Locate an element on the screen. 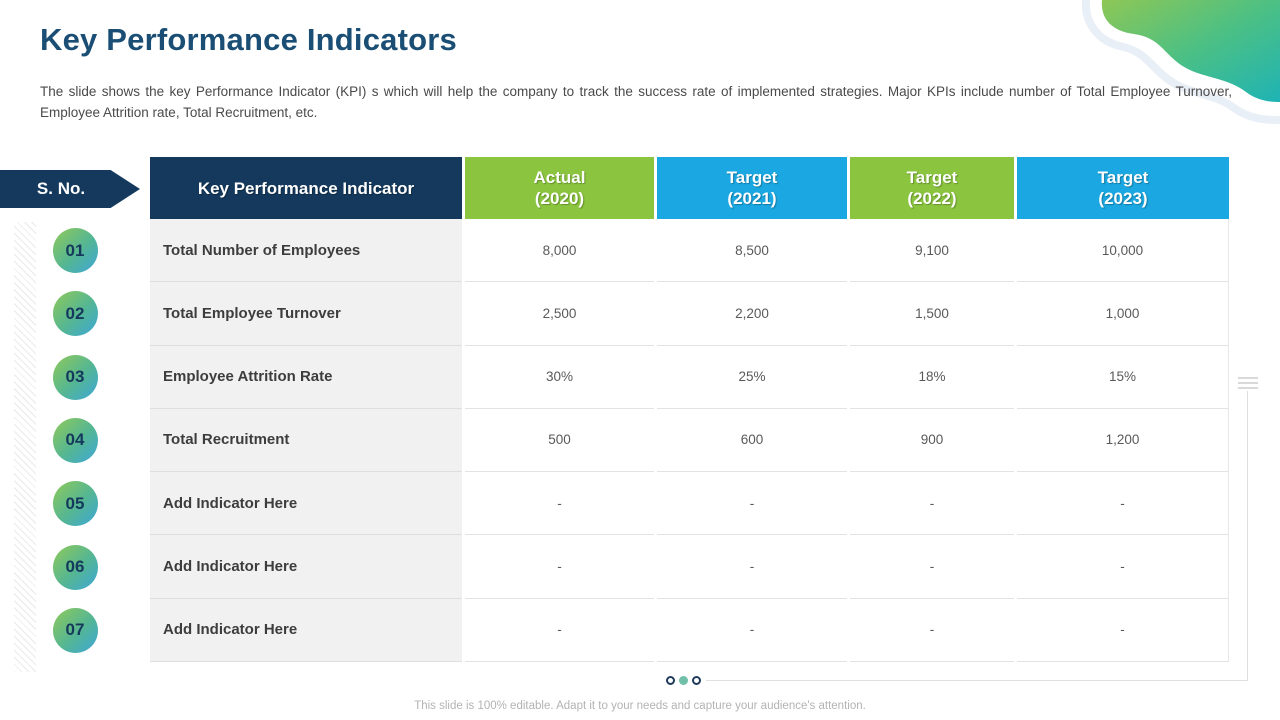 The height and width of the screenshot is (720, 1280). serial-slot: 04 is located at coordinates (75, 440).